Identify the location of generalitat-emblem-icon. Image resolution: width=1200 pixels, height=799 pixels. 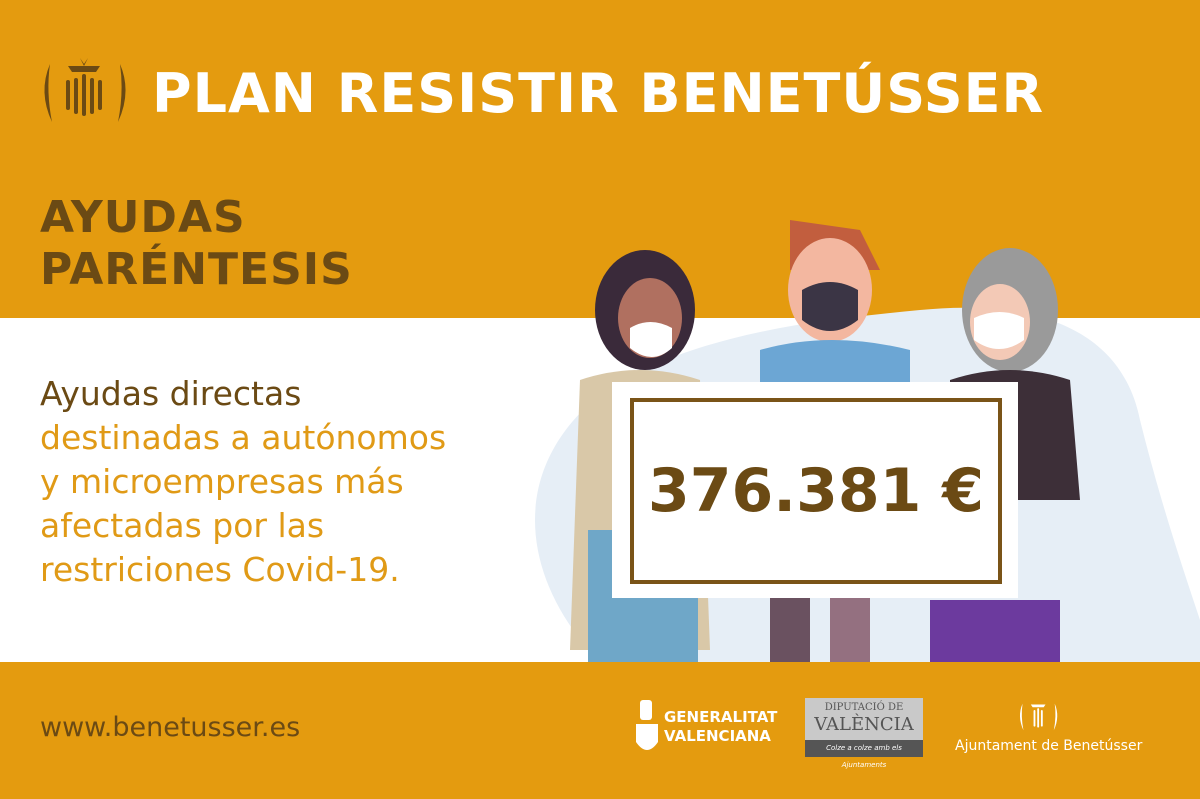
(647, 725).